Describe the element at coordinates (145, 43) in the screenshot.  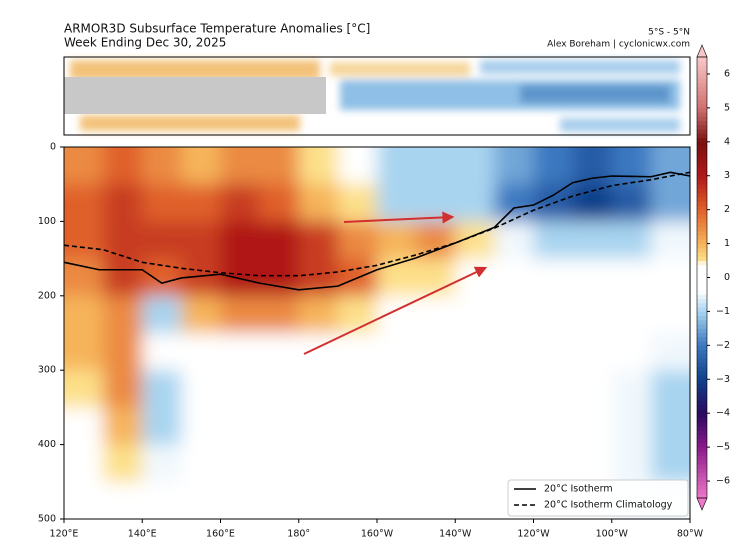
I see `chart-subtitle: Week Ending Dec 30, 2025` at that location.